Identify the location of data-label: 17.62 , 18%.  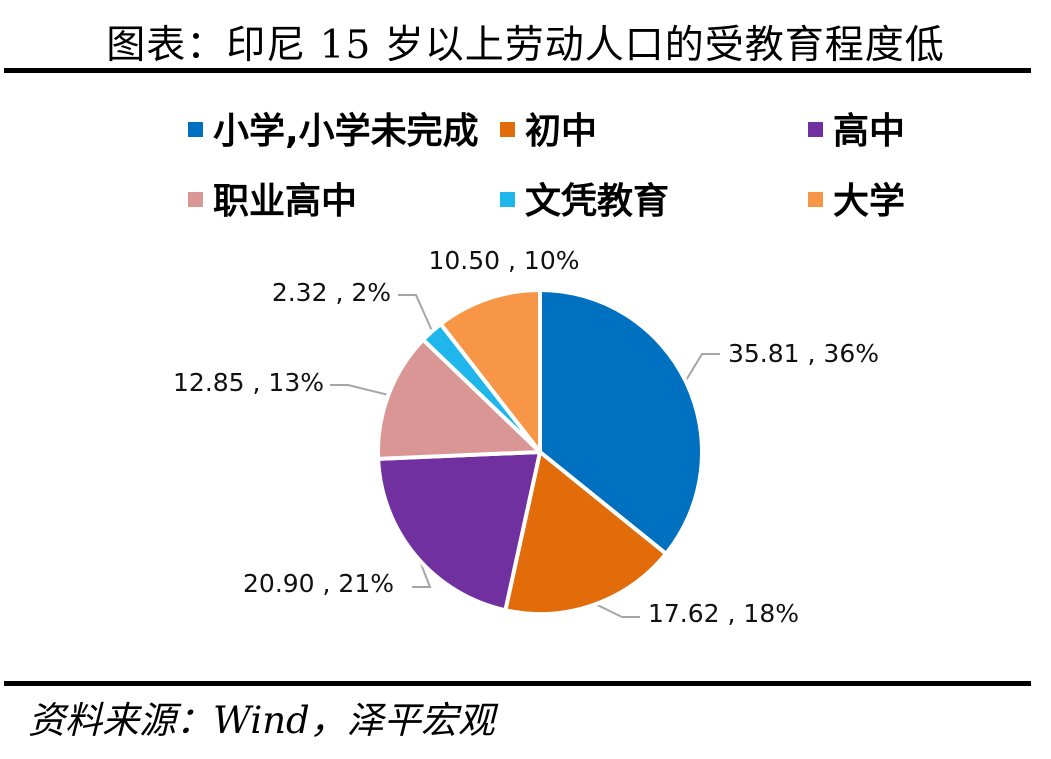
(723, 613).